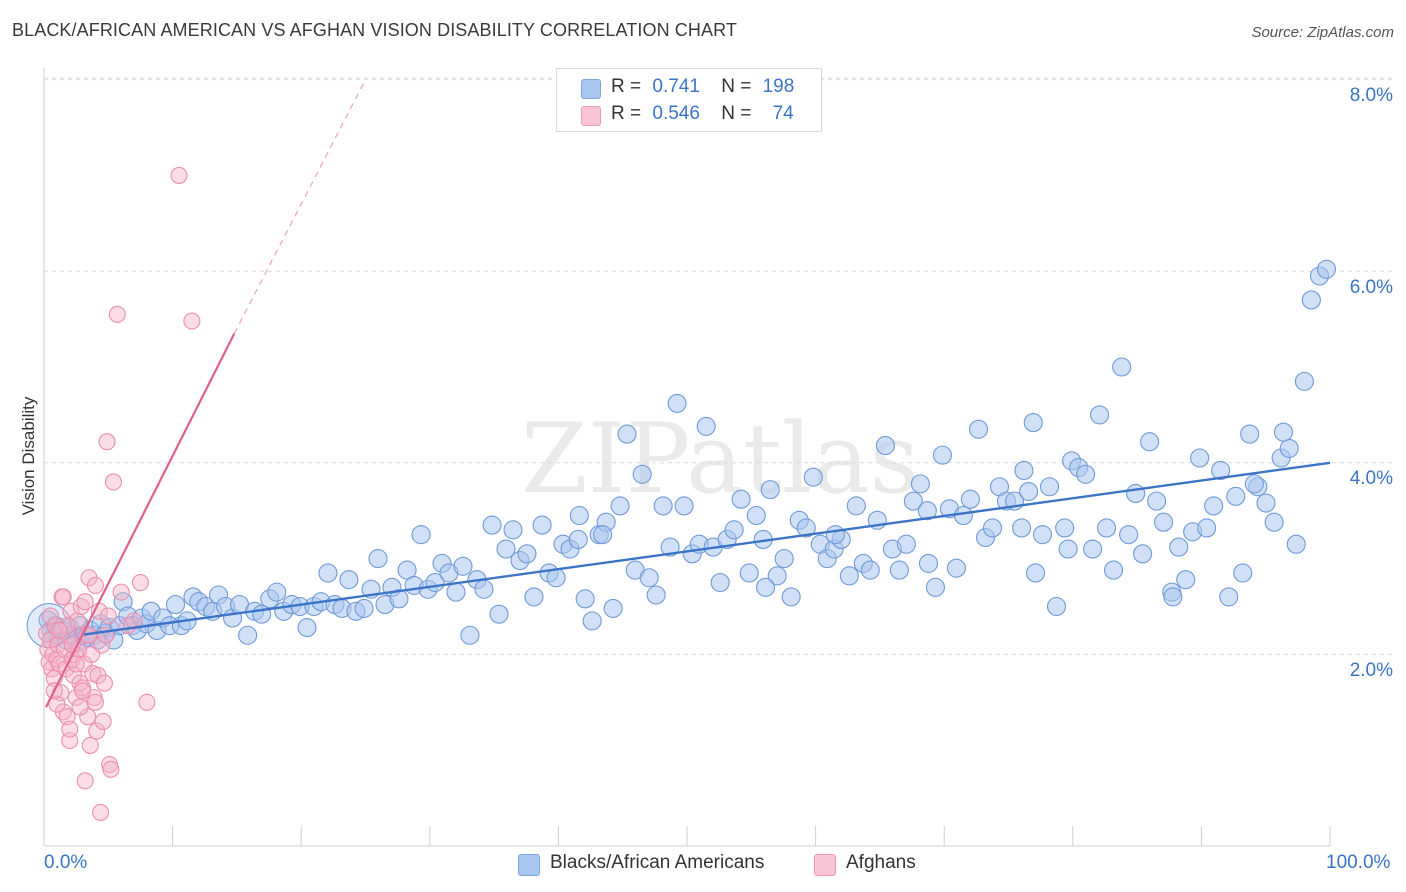  I want to click on series-afghans-points, so click(119, 494).